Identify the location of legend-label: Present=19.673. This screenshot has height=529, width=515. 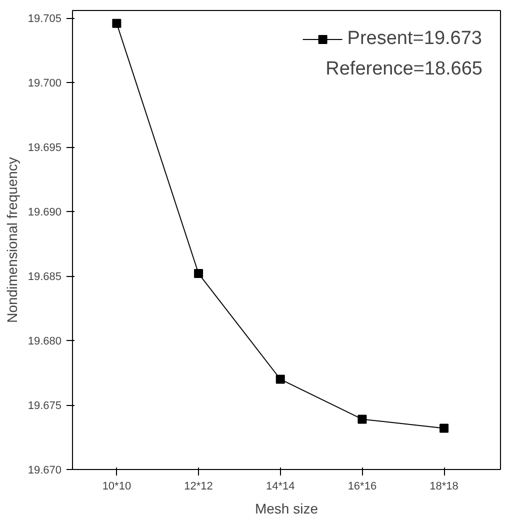
(414, 39).